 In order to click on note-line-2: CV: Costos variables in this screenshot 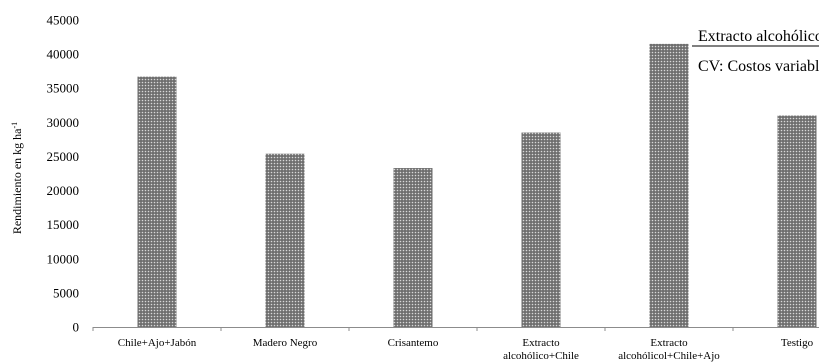, I will do `click(758, 66)`.